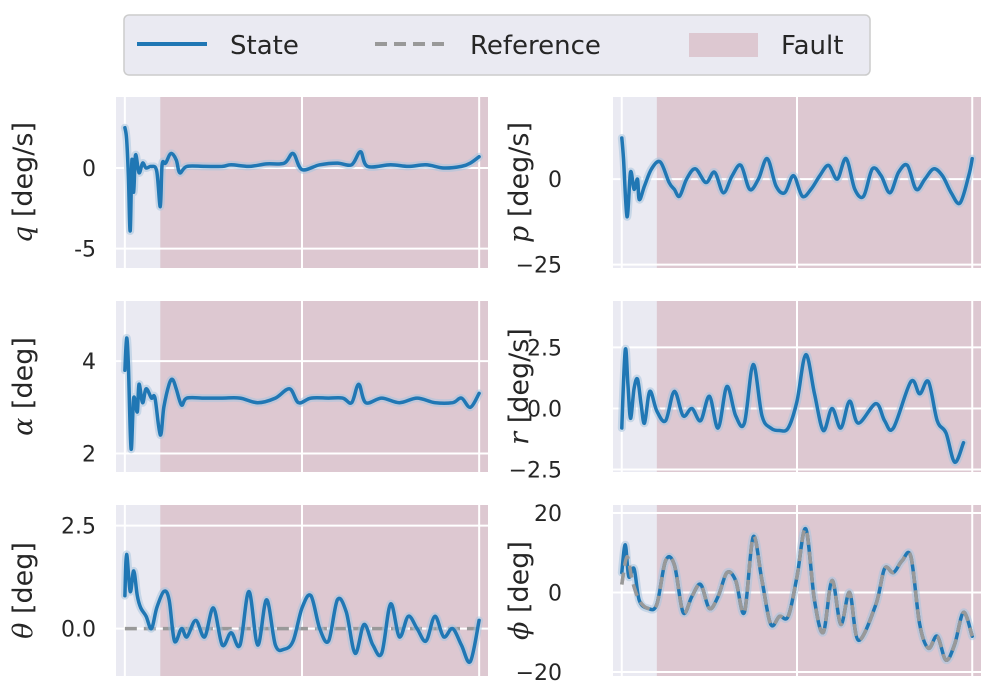 The height and width of the screenshot is (681, 991). I want to click on legend-state-label: State, so click(264, 46).